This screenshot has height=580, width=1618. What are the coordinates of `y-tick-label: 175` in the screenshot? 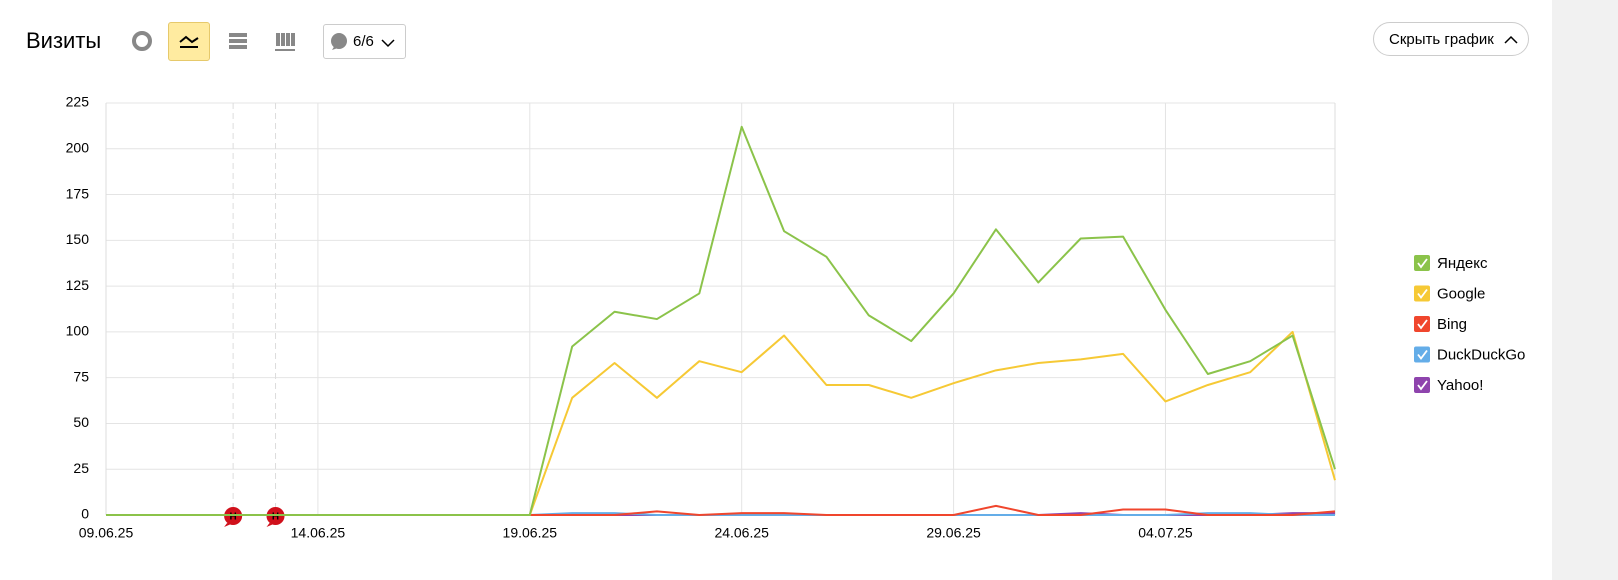 It's located at (78, 193).